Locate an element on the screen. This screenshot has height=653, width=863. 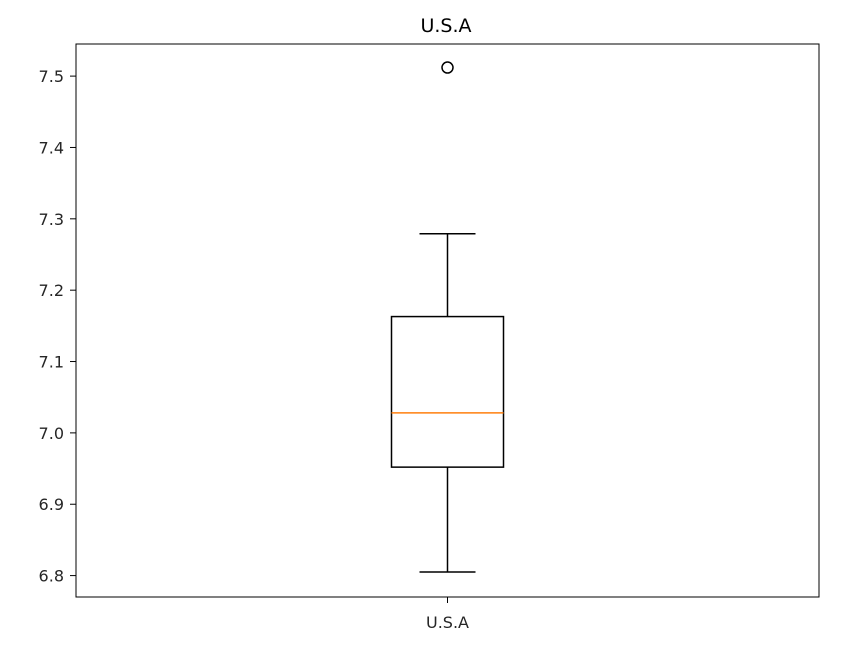
y-tick-label: 7.4 is located at coordinates (51, 147).